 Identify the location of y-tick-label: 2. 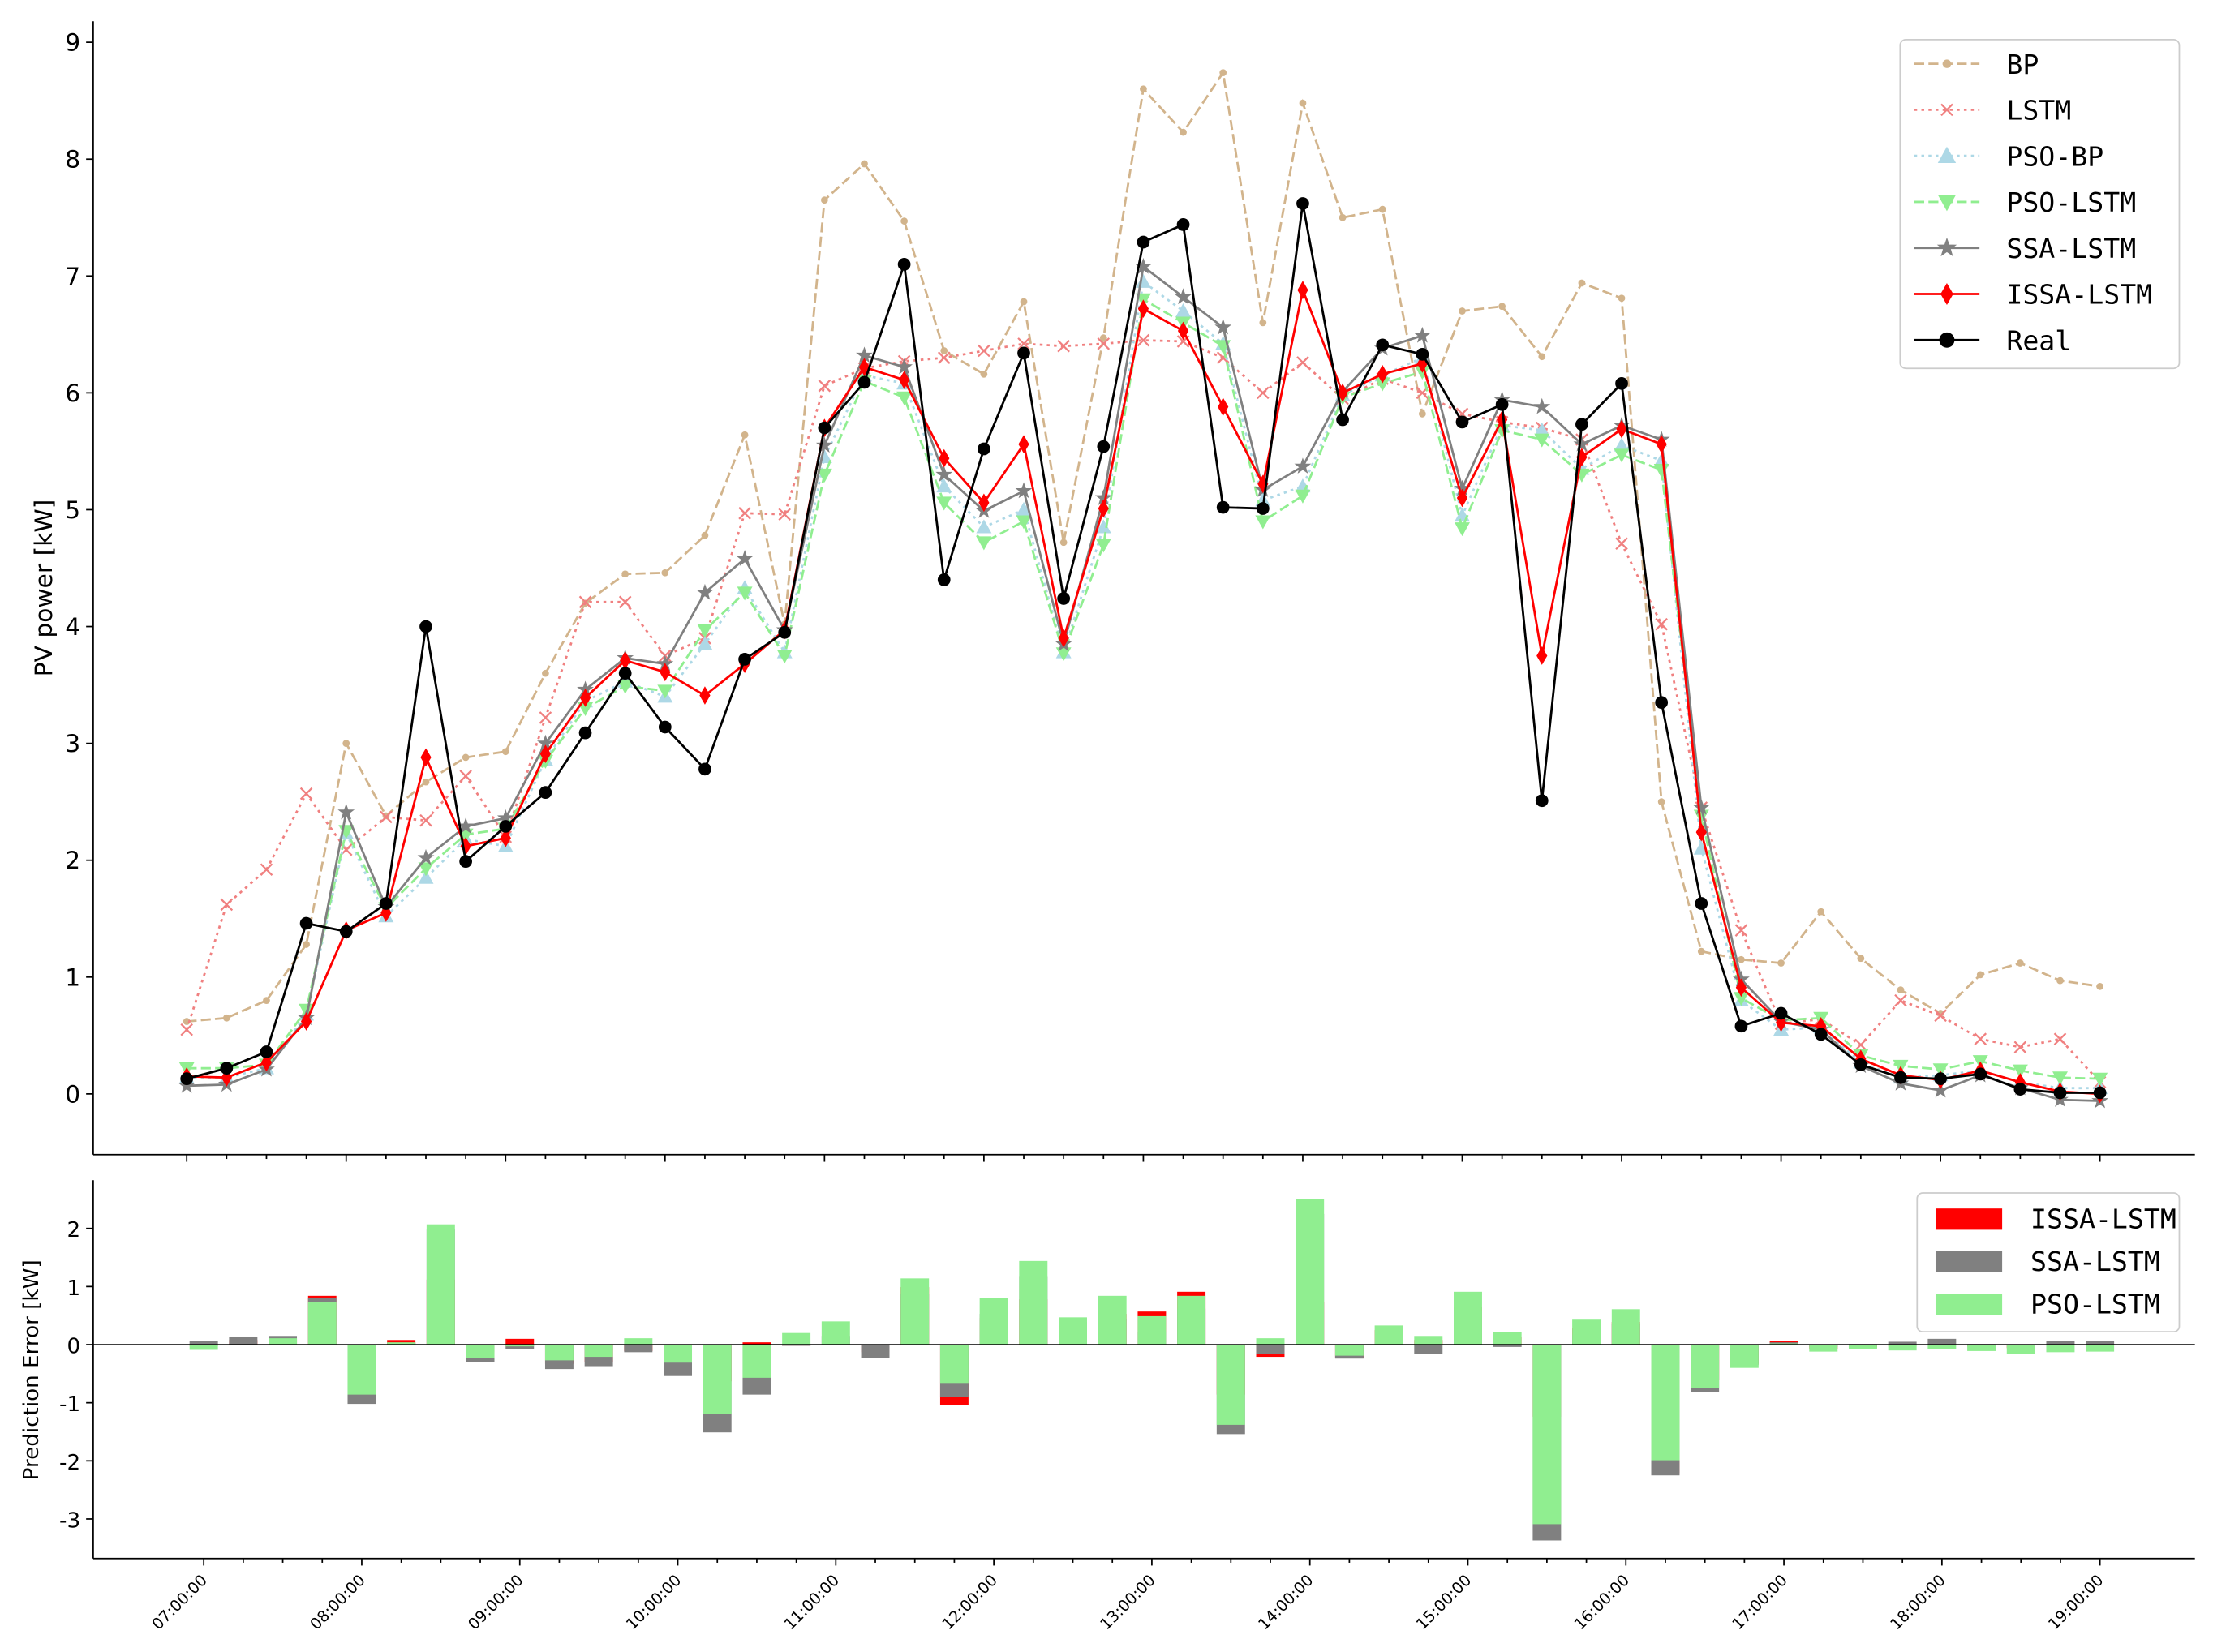
(74, 1230).